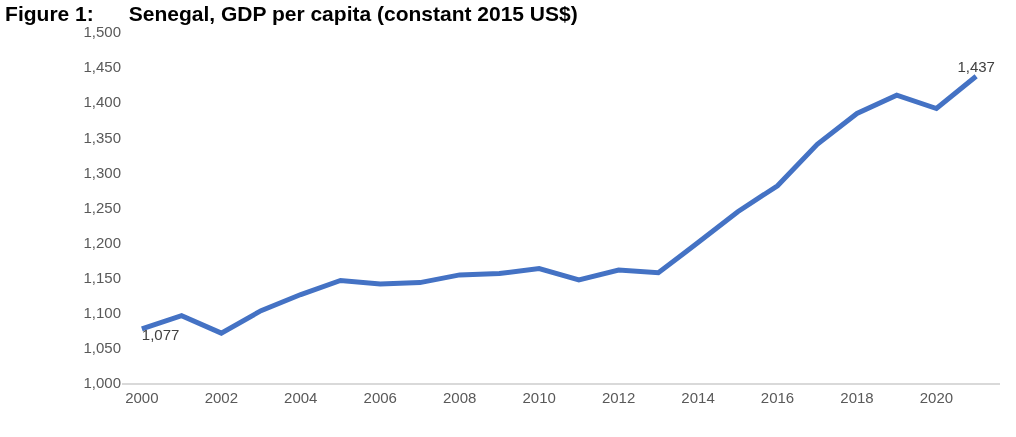 This screenshot has height=437, width=1016. I want to click on y-tick-label: 1,150, so click(102, 277).